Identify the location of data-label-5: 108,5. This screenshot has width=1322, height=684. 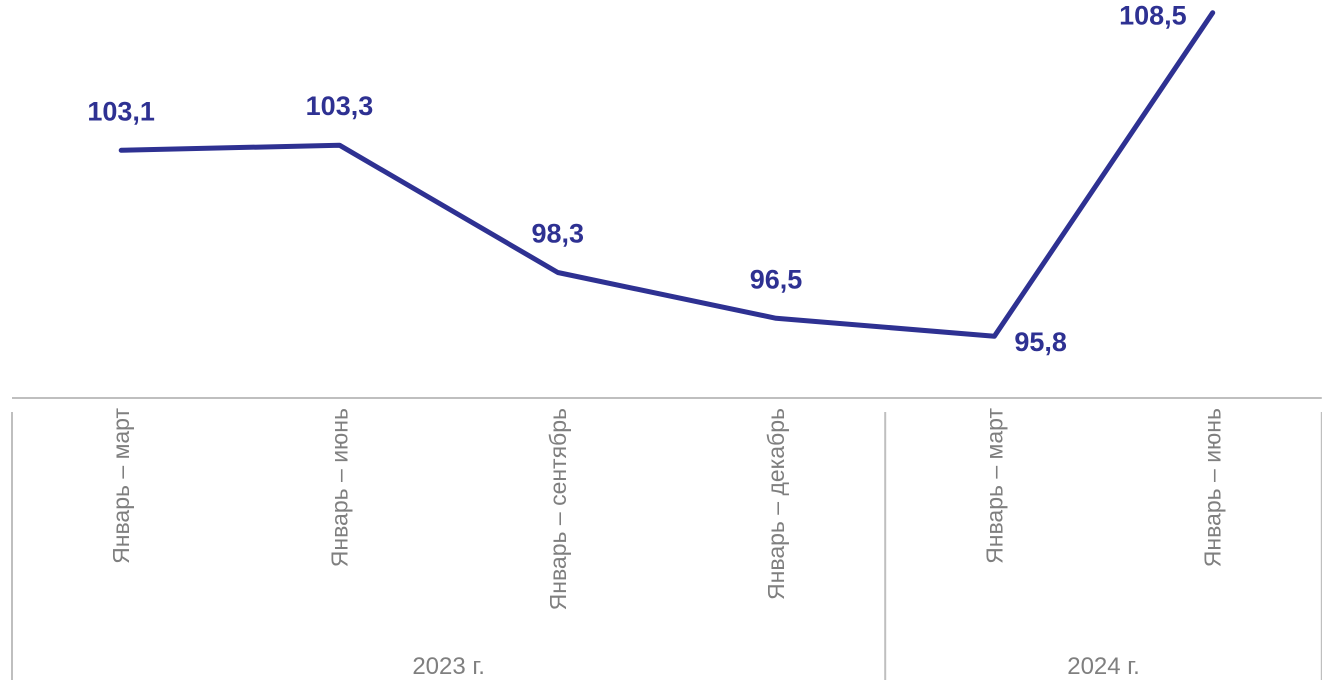
(1153, 16).